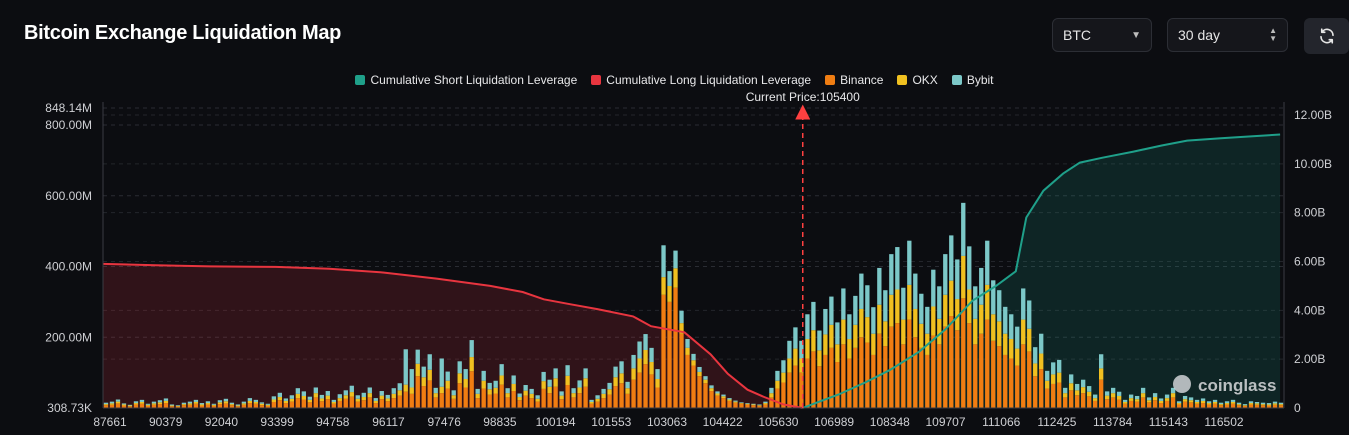  What do you see at coordinates (1168, 422) in the screenshot?
I see `x-tick-label: 115143` at bounding box center [1168, 422].